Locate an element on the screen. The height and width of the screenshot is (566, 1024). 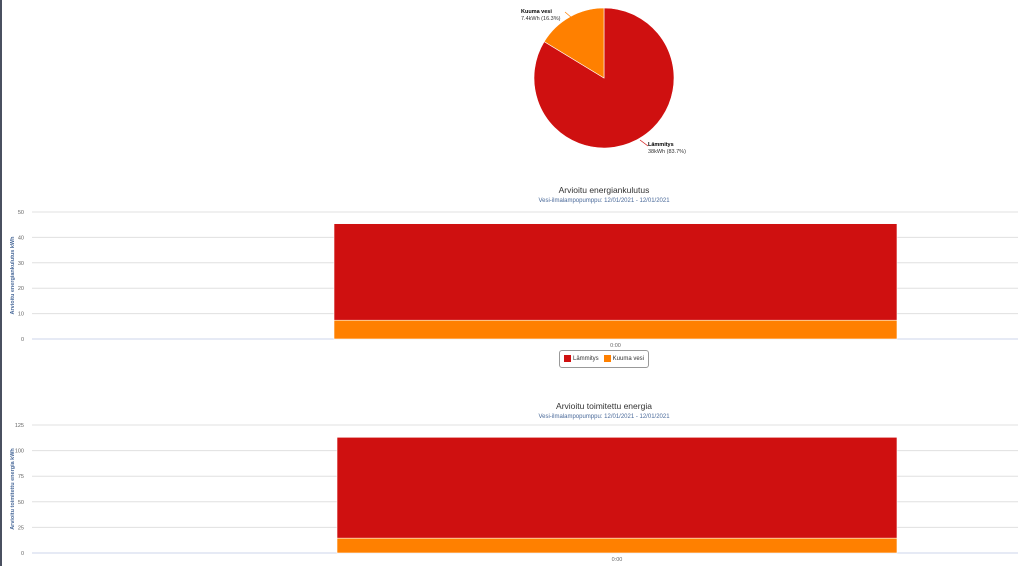
window-edge is located at coordinates (1, 283).